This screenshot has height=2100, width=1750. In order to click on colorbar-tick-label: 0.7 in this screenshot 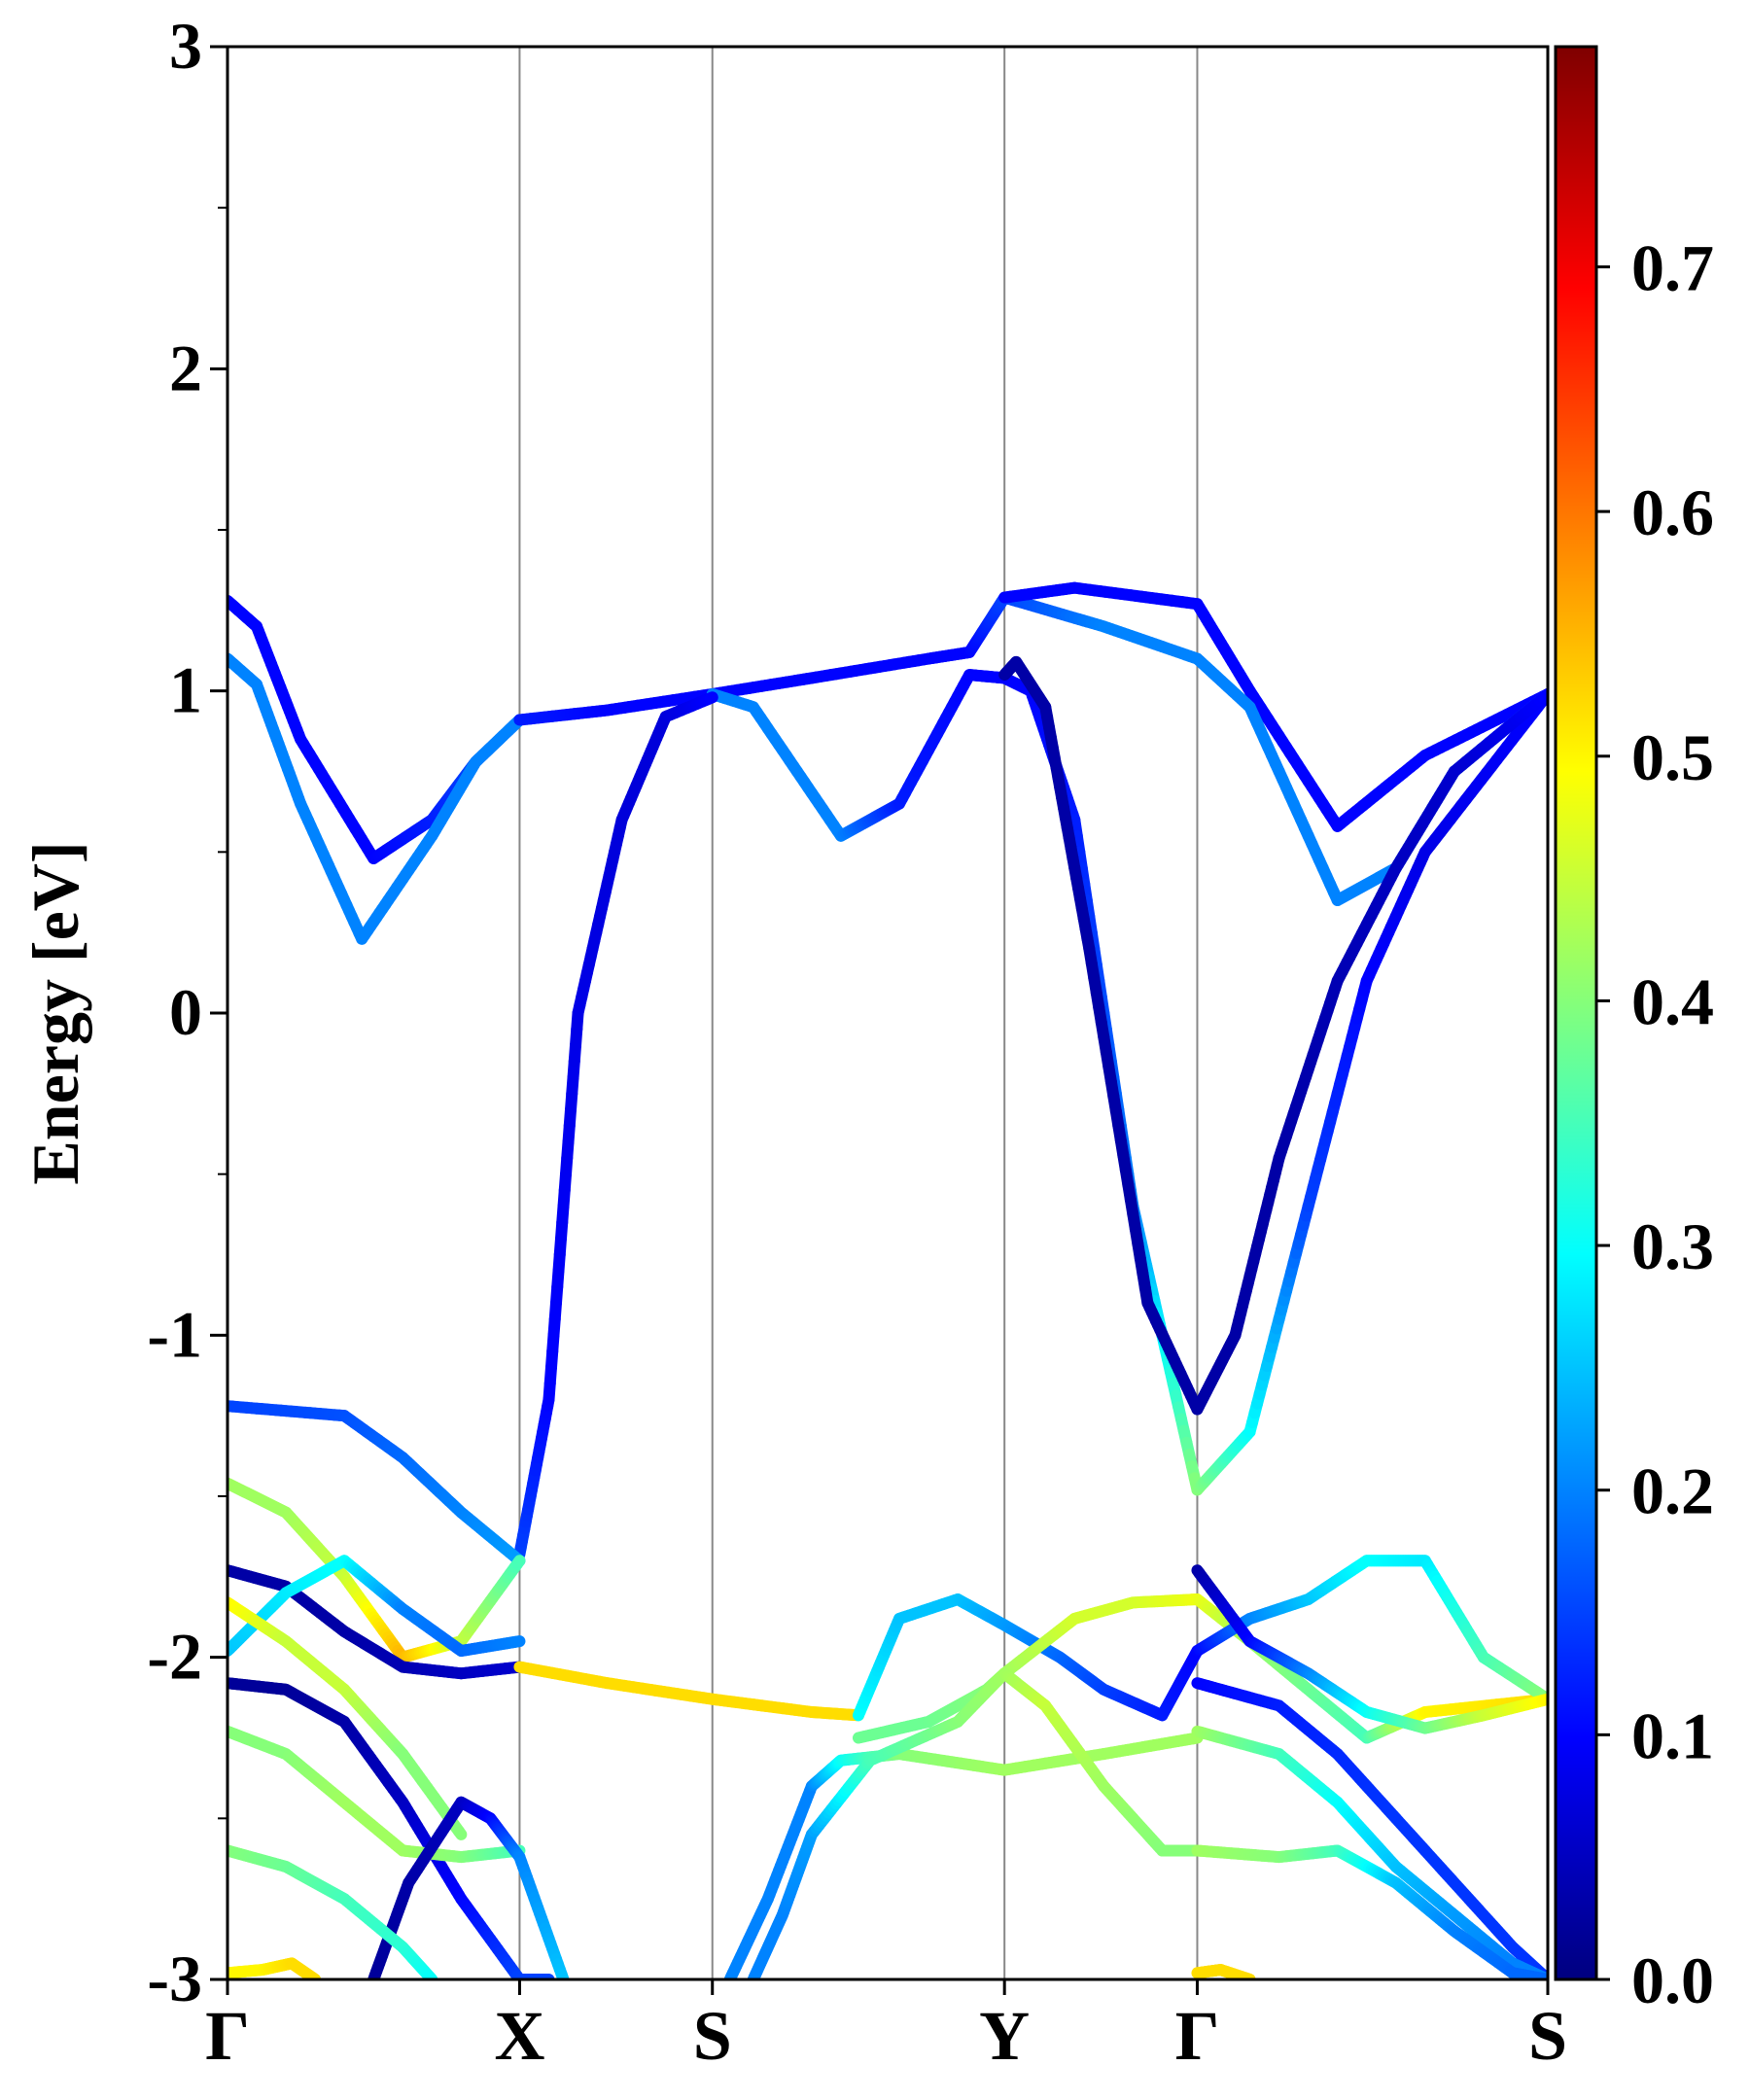, I will do `click(1672, 267)`.